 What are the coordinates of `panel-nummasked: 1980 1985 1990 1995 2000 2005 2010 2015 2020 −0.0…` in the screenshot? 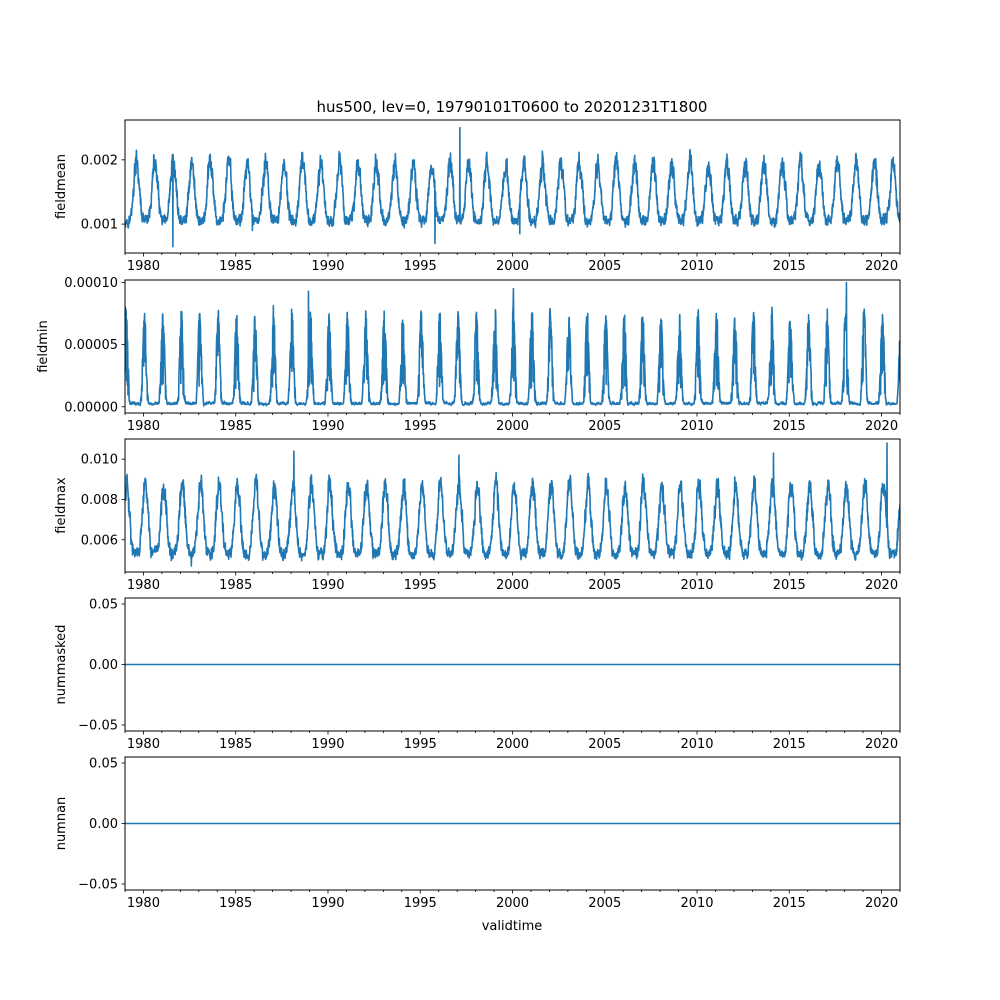 It's located at (477, 674).